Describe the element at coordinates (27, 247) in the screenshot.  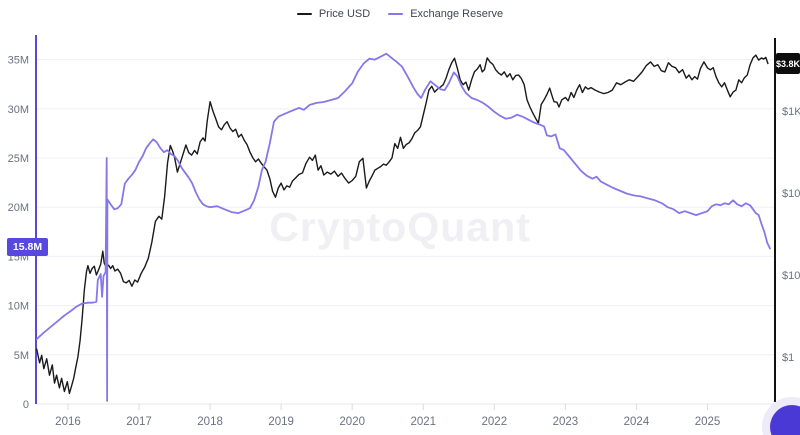
I see `reserve-current-value-badge: 15.8M` at that location.